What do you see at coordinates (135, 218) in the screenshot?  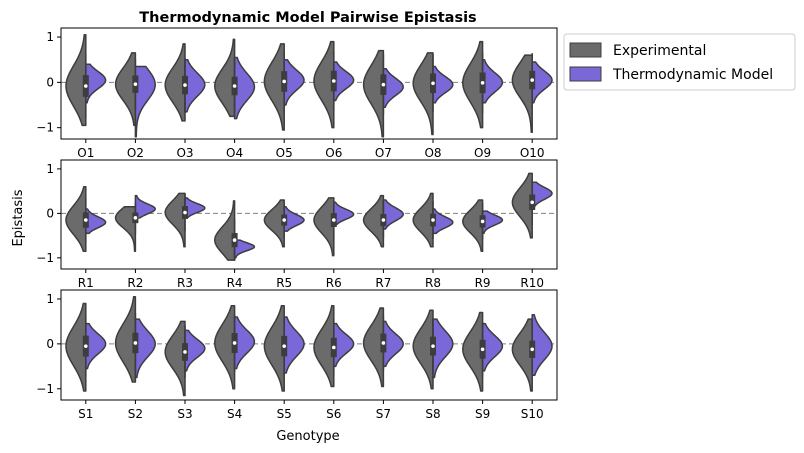 I see `median-point-R2` at bounding box center [135, 218].